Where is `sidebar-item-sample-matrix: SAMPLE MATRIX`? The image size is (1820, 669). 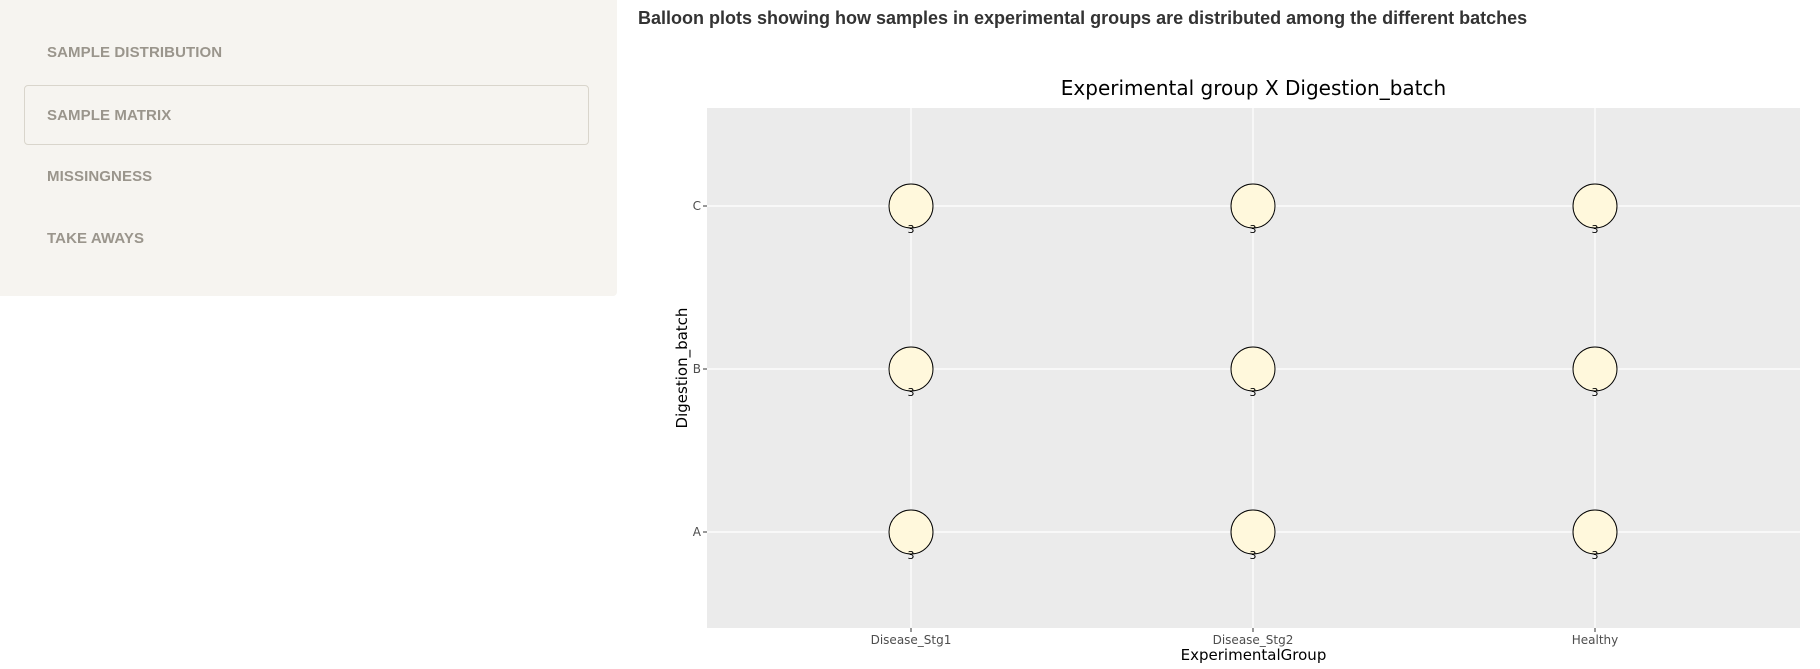
sidebar-item-sample-matrix: SAMPLE MATRIX is located at coordinates (306, 115).